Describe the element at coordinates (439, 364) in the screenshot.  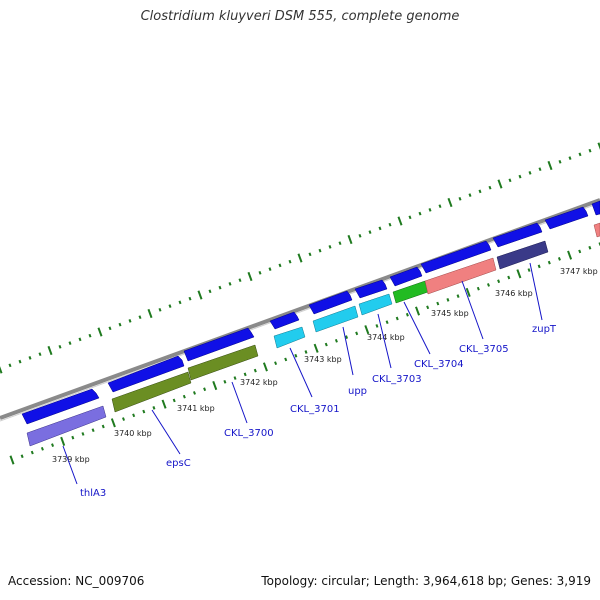
I see `gene-label-CKL_3704: CKL_3704` at that location.